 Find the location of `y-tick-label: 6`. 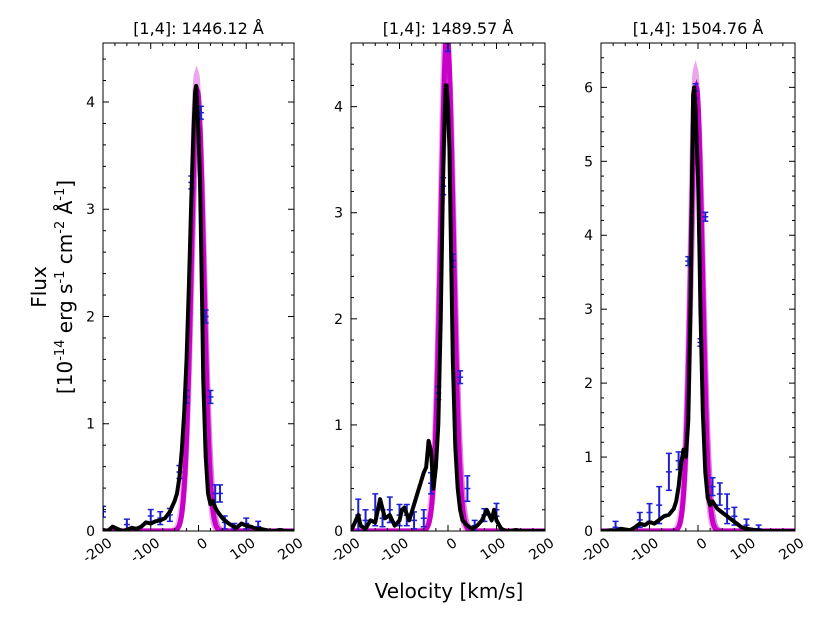

y-tick-label: 6 is located at coordinates (588, 88).